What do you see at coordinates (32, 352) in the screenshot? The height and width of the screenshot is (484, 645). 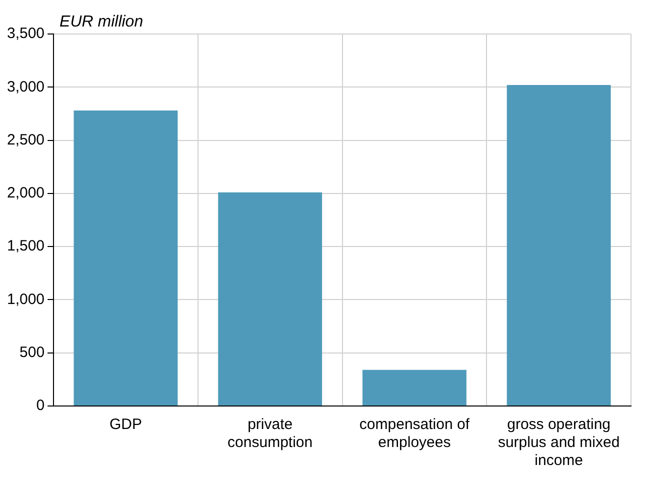 I see `y-tick-label: 500` at bounding box center [32, 352].